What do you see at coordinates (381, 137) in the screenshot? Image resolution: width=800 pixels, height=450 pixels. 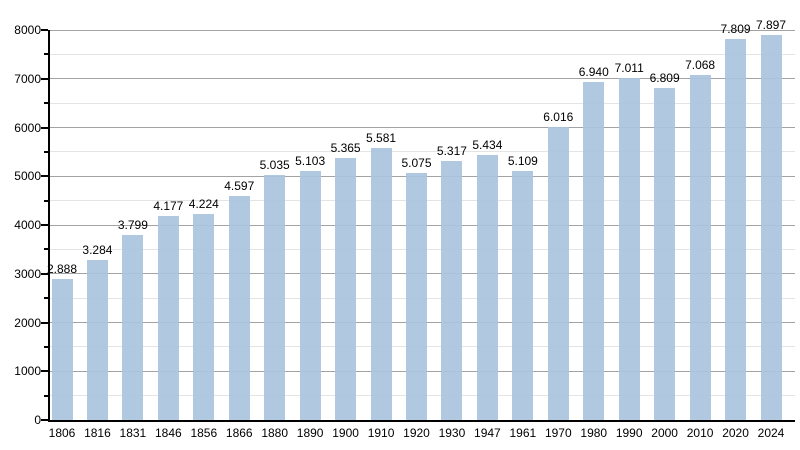 I see `bar-value-label: 5.581` at bounding box center [381, 137].